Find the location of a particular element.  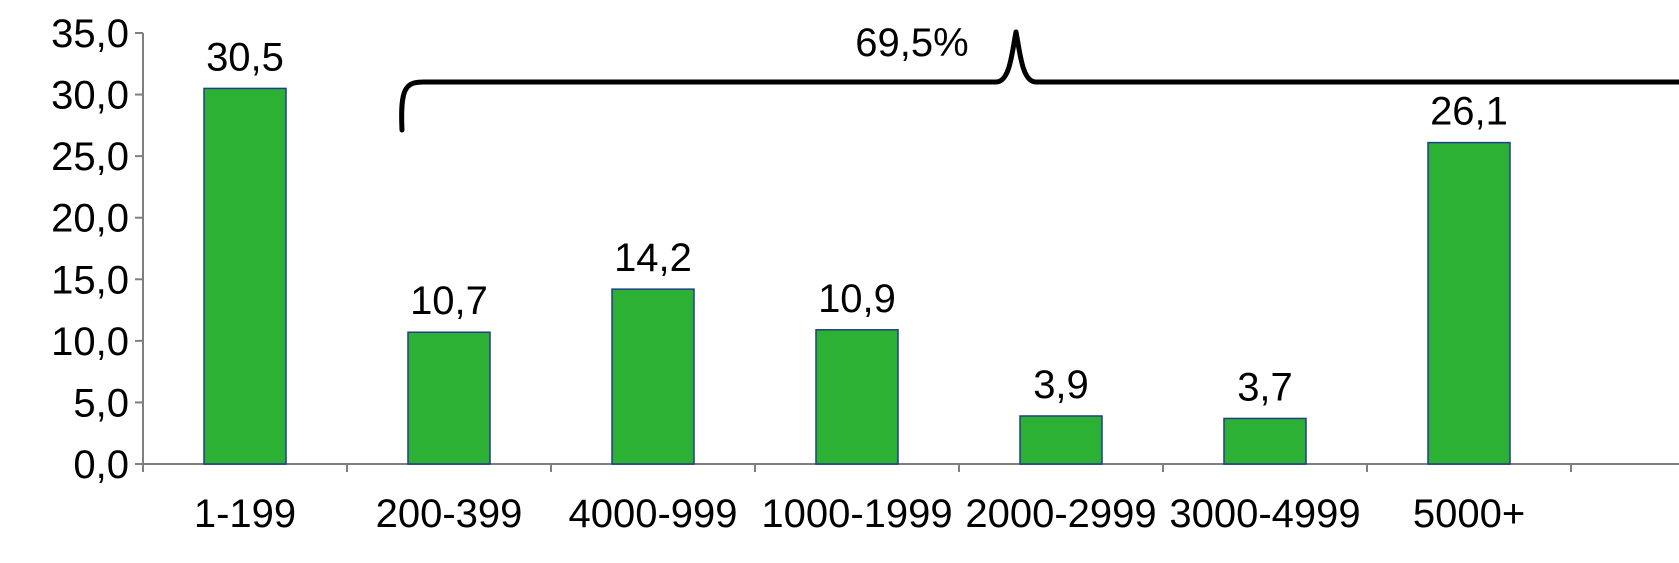

brace-shape is located at coordinates (1039, 81).